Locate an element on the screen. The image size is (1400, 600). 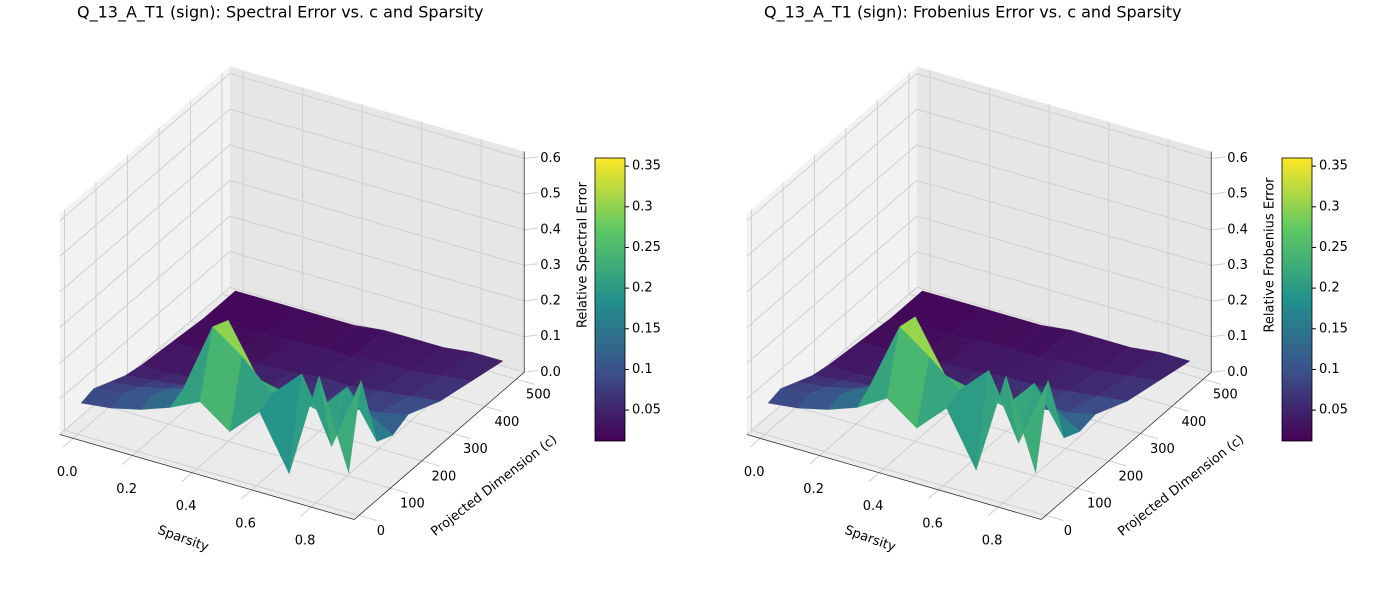
y-tick-label: 100 is located at coordinates (412, 504).